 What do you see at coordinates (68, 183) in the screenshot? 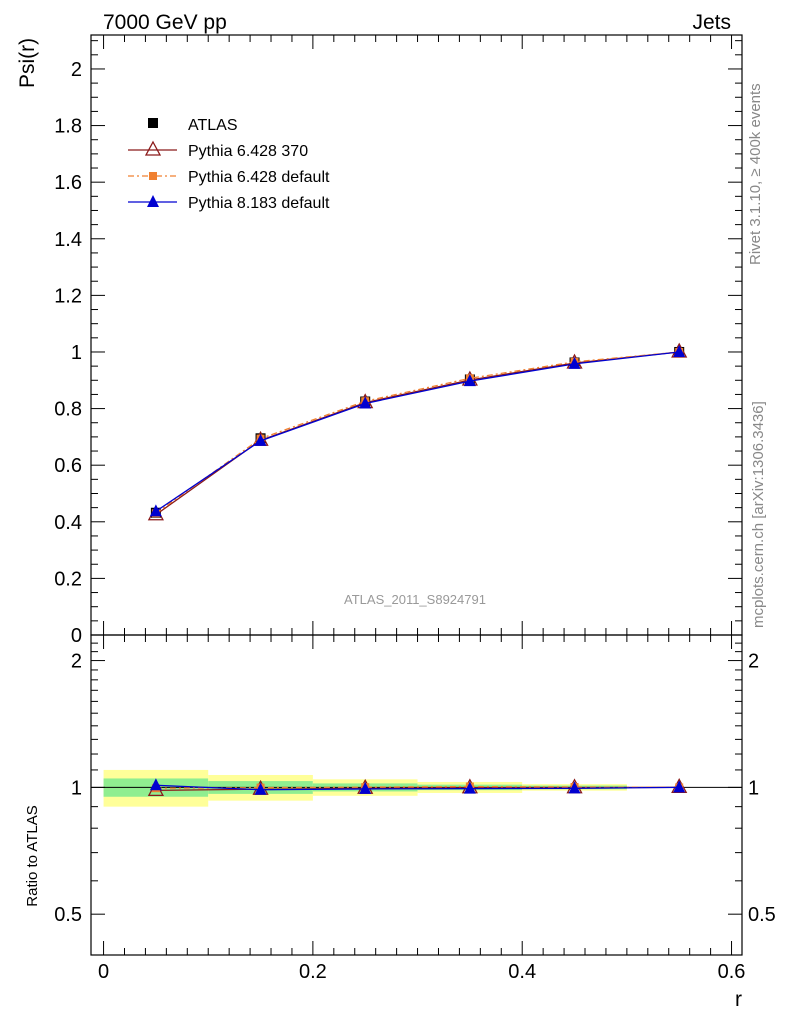
I see `y-tick-label-1-6: 1.6` at bounding box center [68, 183].